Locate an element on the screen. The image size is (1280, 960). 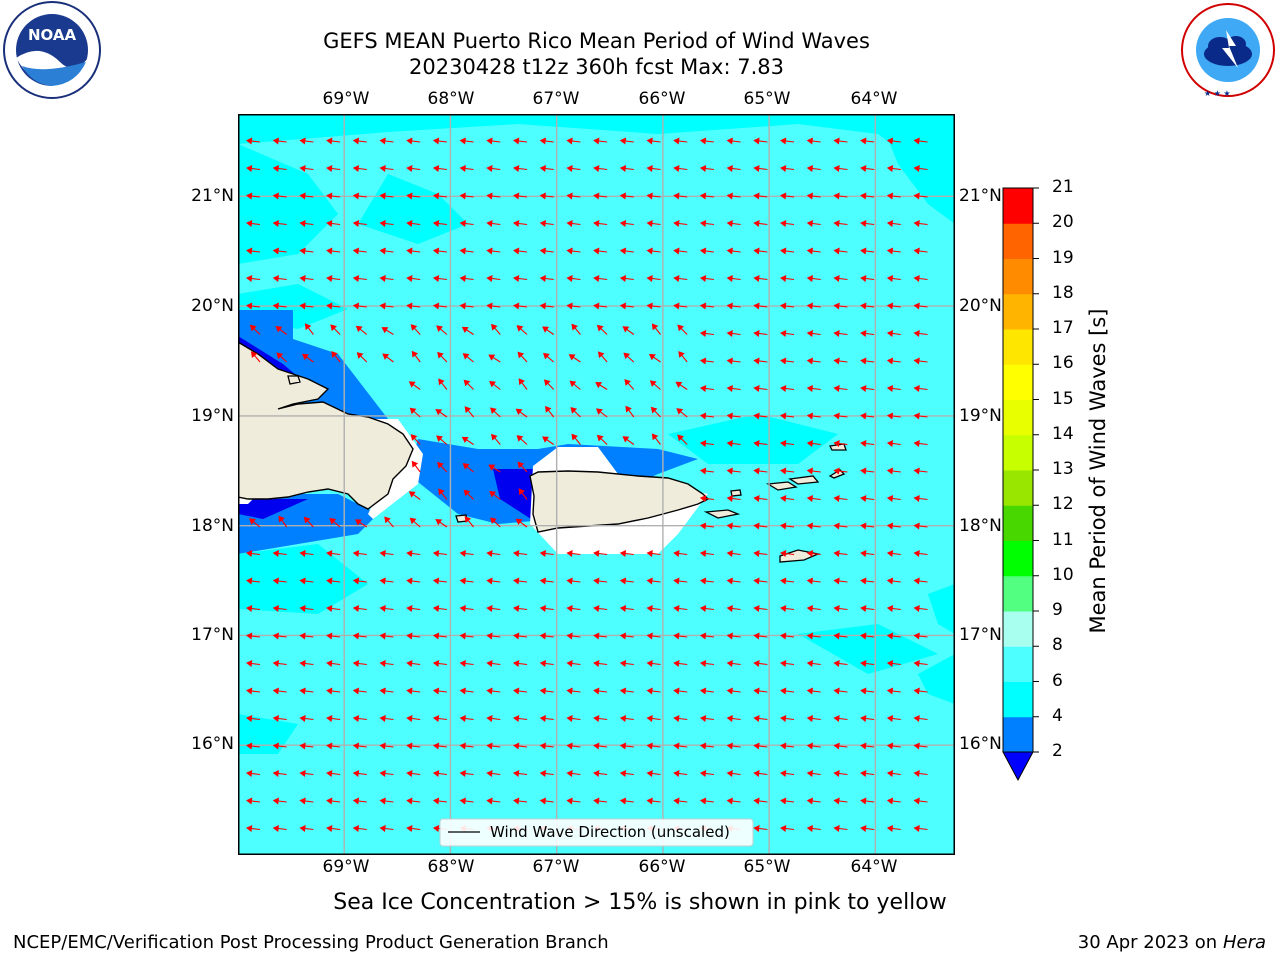
lon-tick-top: 64°W is located at coordinates (874, 99).